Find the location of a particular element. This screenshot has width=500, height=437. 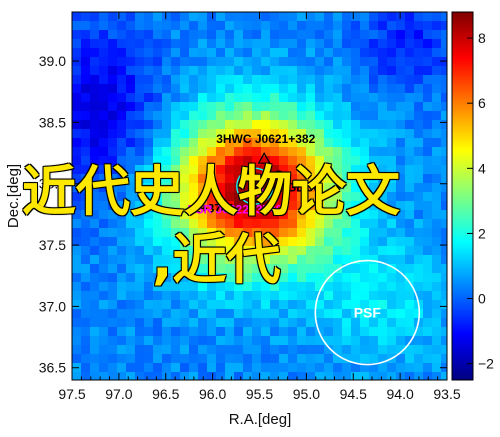

x-tick-label: 96.0 is located at coordinates (212, 394).